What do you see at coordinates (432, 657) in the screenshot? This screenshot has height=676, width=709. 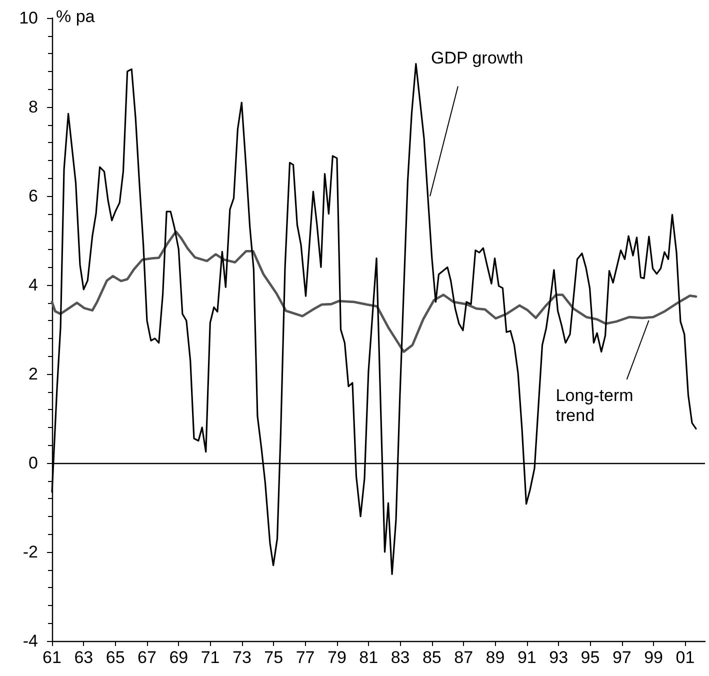 I see `x-tick-label: 85` at bounding box center [432, 657].